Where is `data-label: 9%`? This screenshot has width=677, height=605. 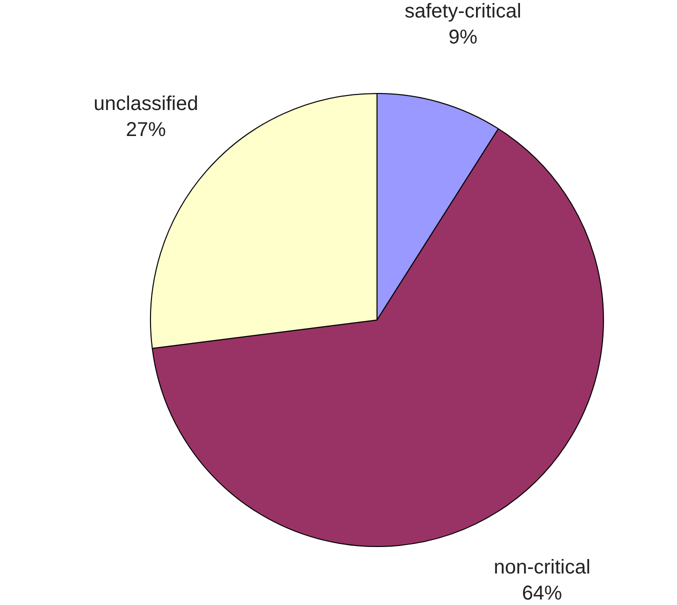 data-label: 9% is located at coordinates (463, 37).